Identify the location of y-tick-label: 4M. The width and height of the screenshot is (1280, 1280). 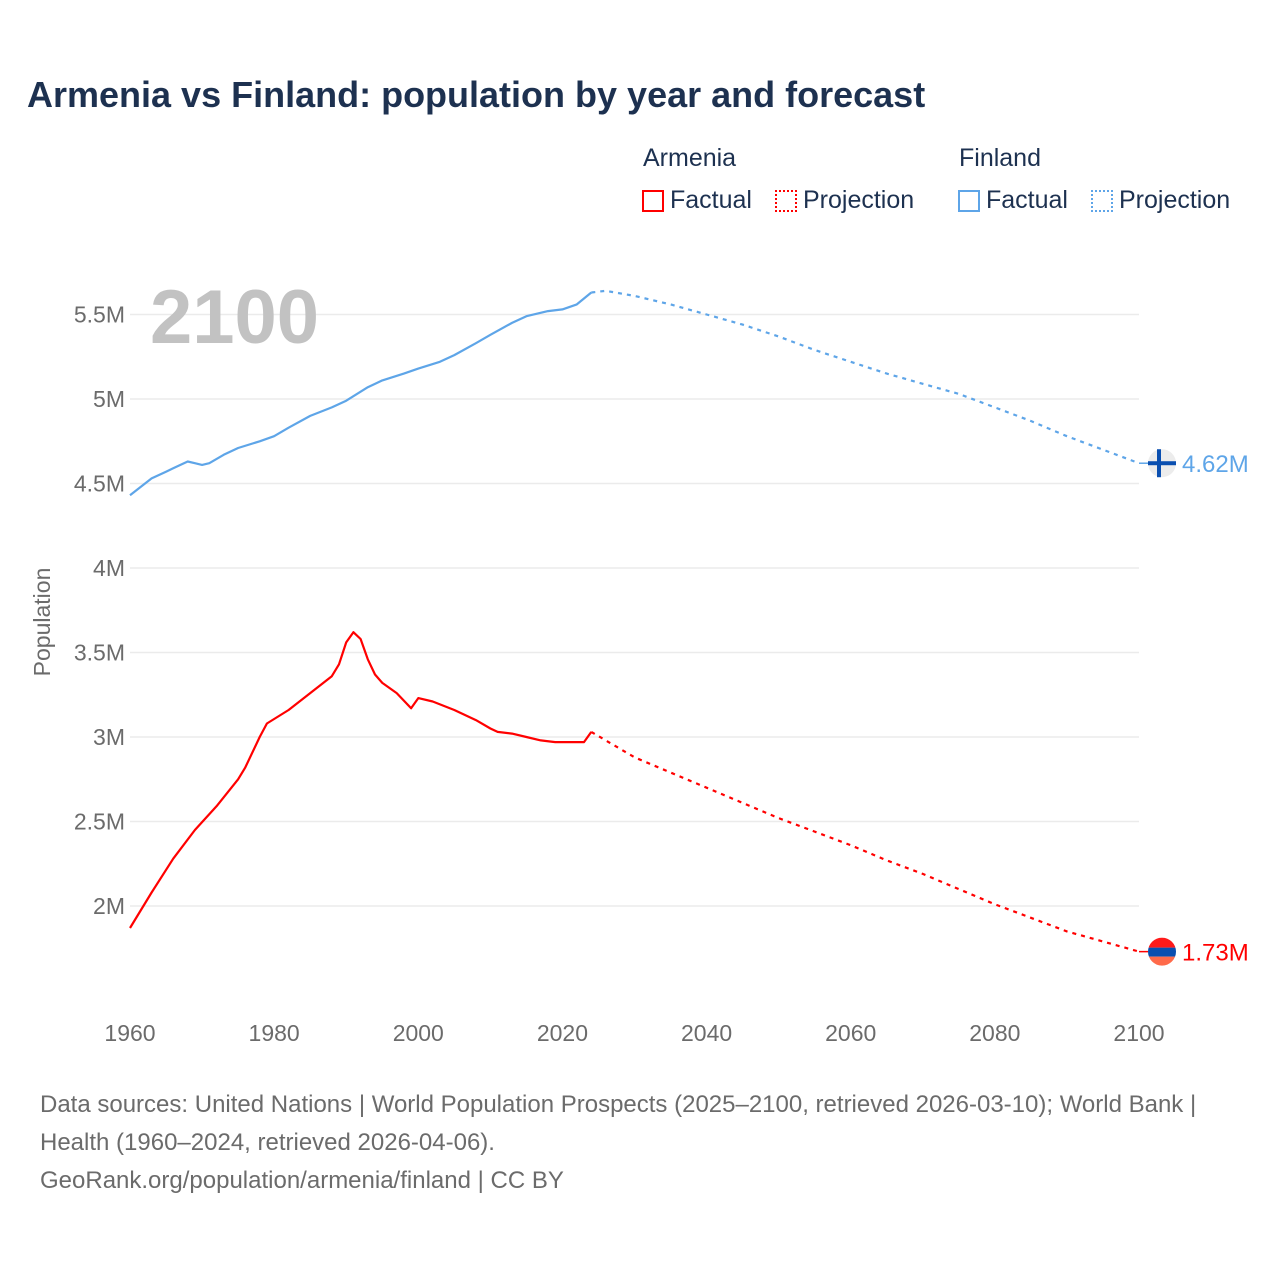
(109, 568).